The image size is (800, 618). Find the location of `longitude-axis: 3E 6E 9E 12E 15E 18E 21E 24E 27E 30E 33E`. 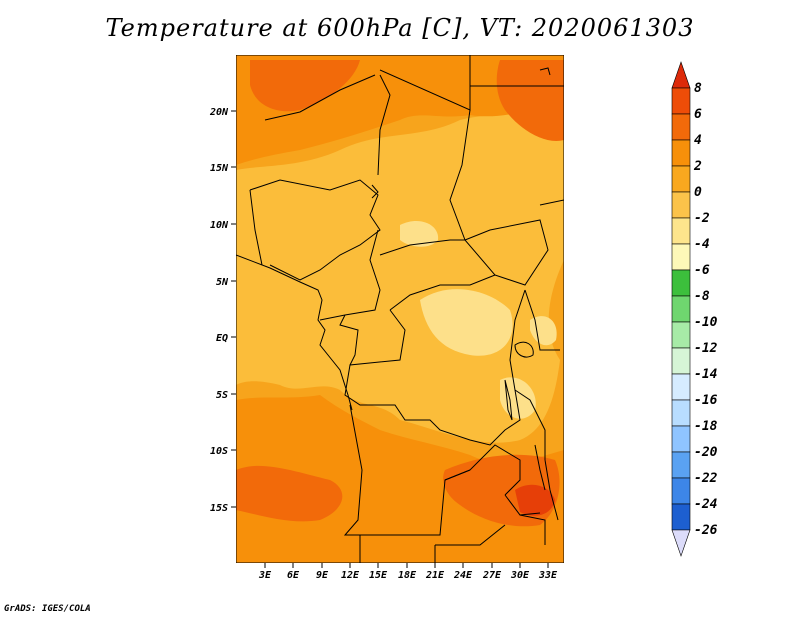

longitude-axis: 3E 6E 9E 12E 15E 18E 21E 24E 27E 30E 33E is located at coordinates (408, 572).